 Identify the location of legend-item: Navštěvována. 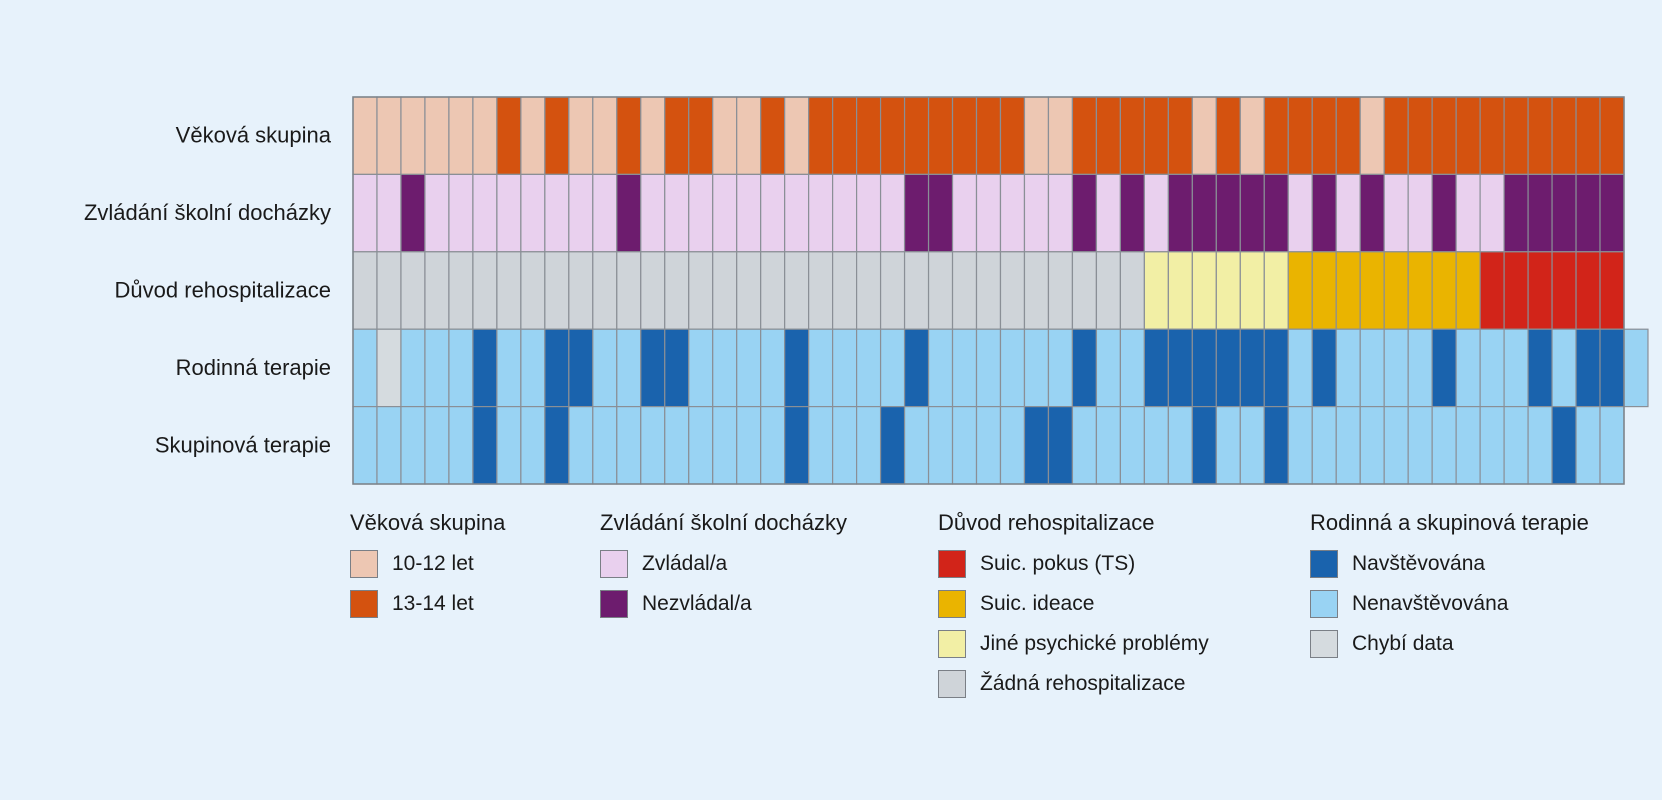
(1449, 564).